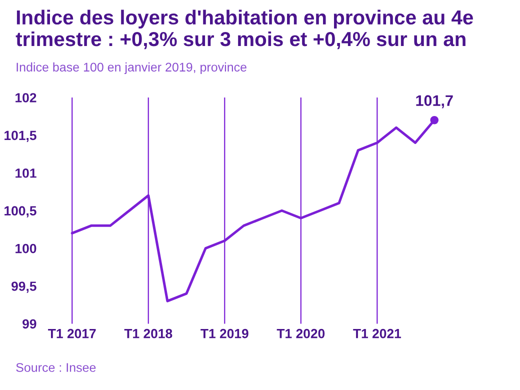  Describe the element at coordinates (434, 101) in the screenshot. I see `annotation: 101,7` at that location.